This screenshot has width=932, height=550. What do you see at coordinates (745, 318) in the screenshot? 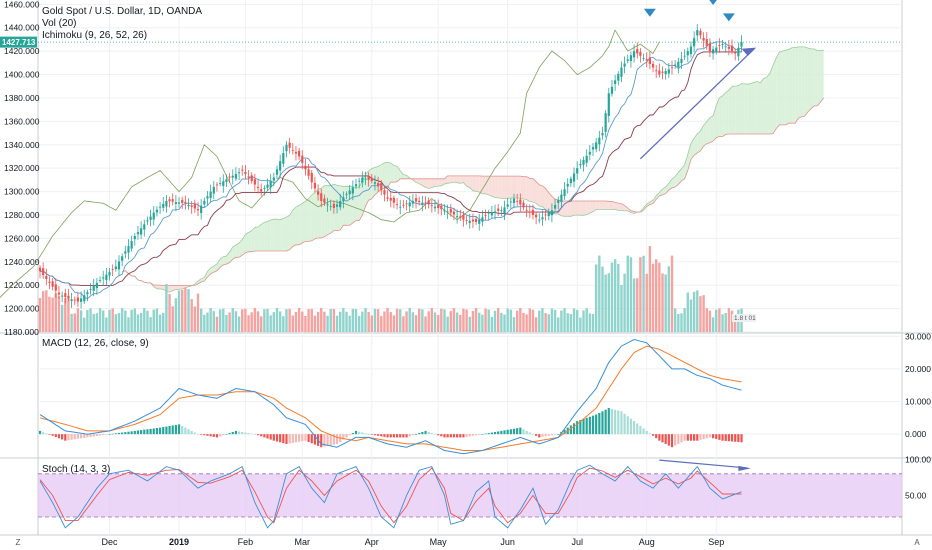
I see `volume-readout: 1.8 t 01` at bounding box center [745, 318].